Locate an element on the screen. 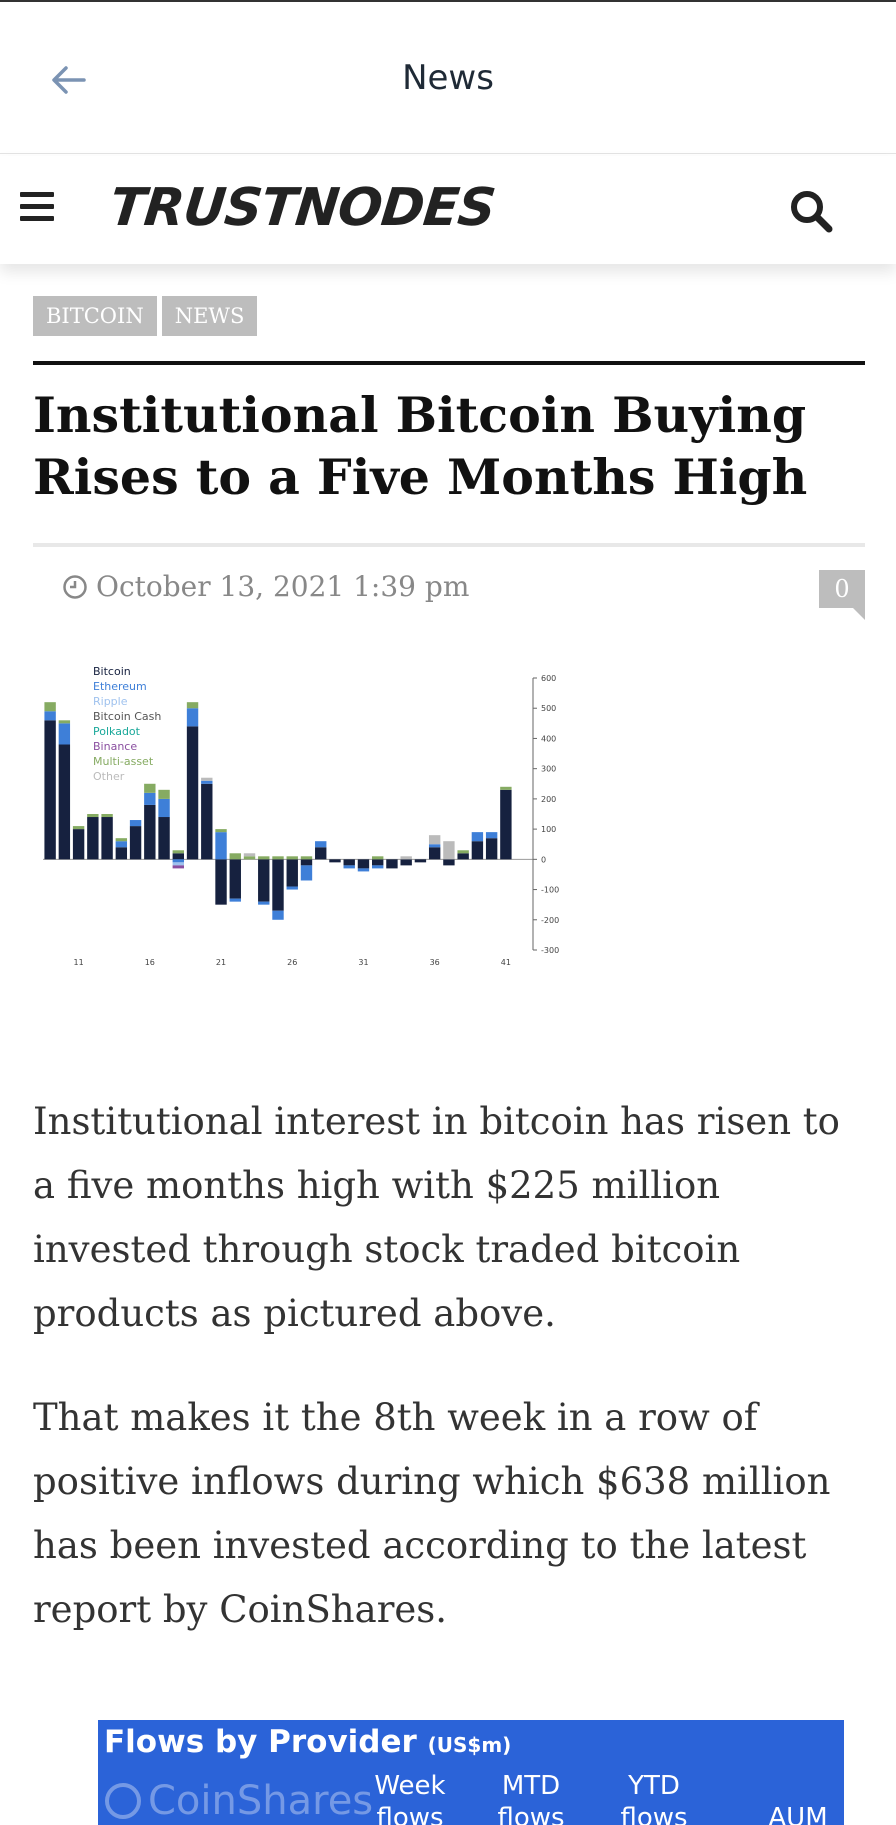 The image size is (896, 1825). site-header: TRUSTNODES is located at coordinates (448, 210).